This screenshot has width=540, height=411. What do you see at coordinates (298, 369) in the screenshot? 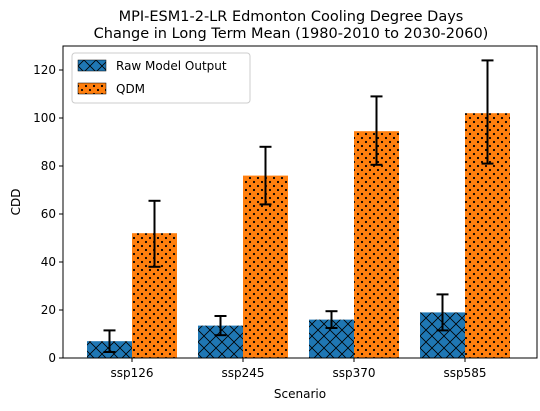
I see `x-axis: ssp126 ssp245 ssp370 ssp585` at bounding box center [298, 369].